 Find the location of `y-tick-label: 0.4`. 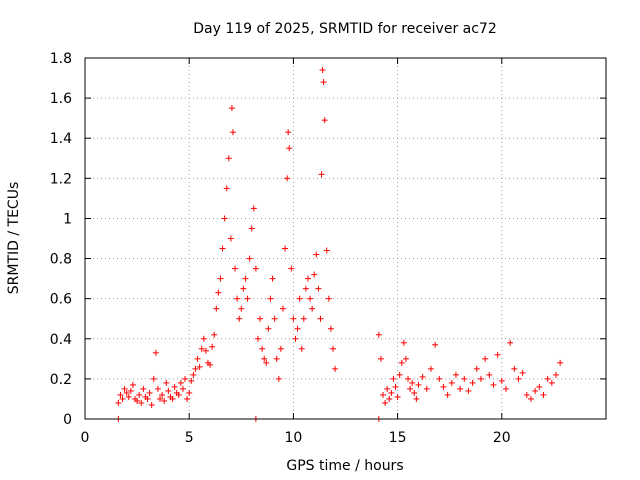

y-tick-label: 0.4 is located at coordinates (61, 340).